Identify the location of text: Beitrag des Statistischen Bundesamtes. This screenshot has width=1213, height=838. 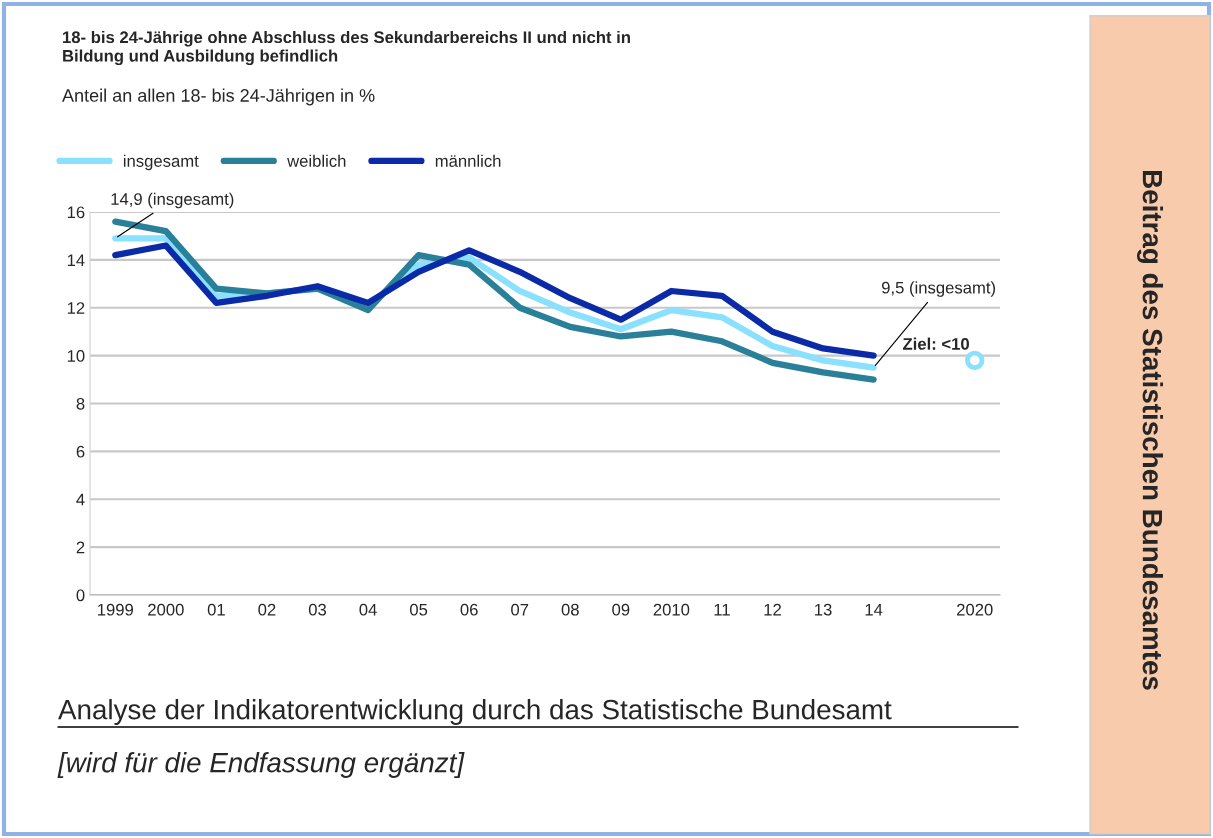
(1150, 430).